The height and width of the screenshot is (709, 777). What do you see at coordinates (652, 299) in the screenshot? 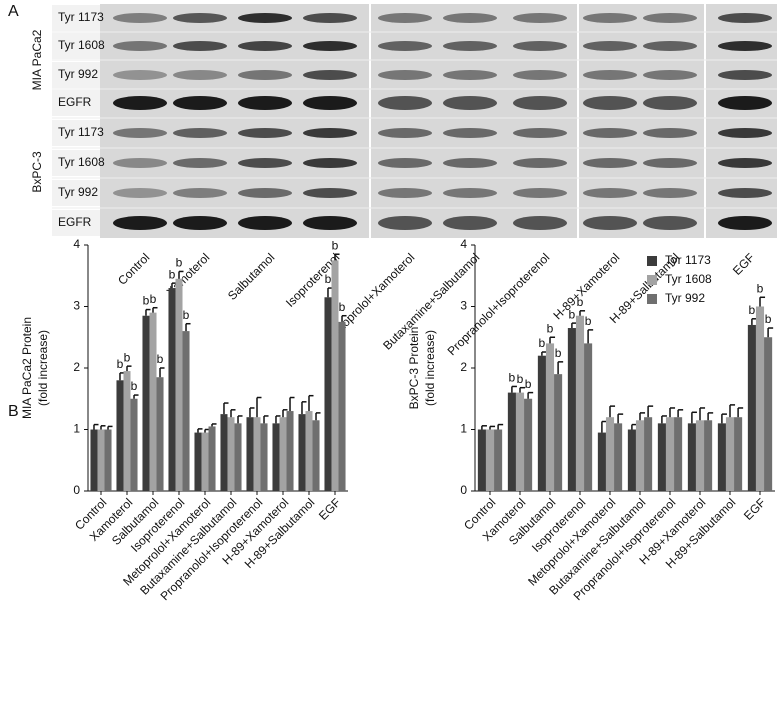
I see `legend-swatch` at bounding box center [652, 299].